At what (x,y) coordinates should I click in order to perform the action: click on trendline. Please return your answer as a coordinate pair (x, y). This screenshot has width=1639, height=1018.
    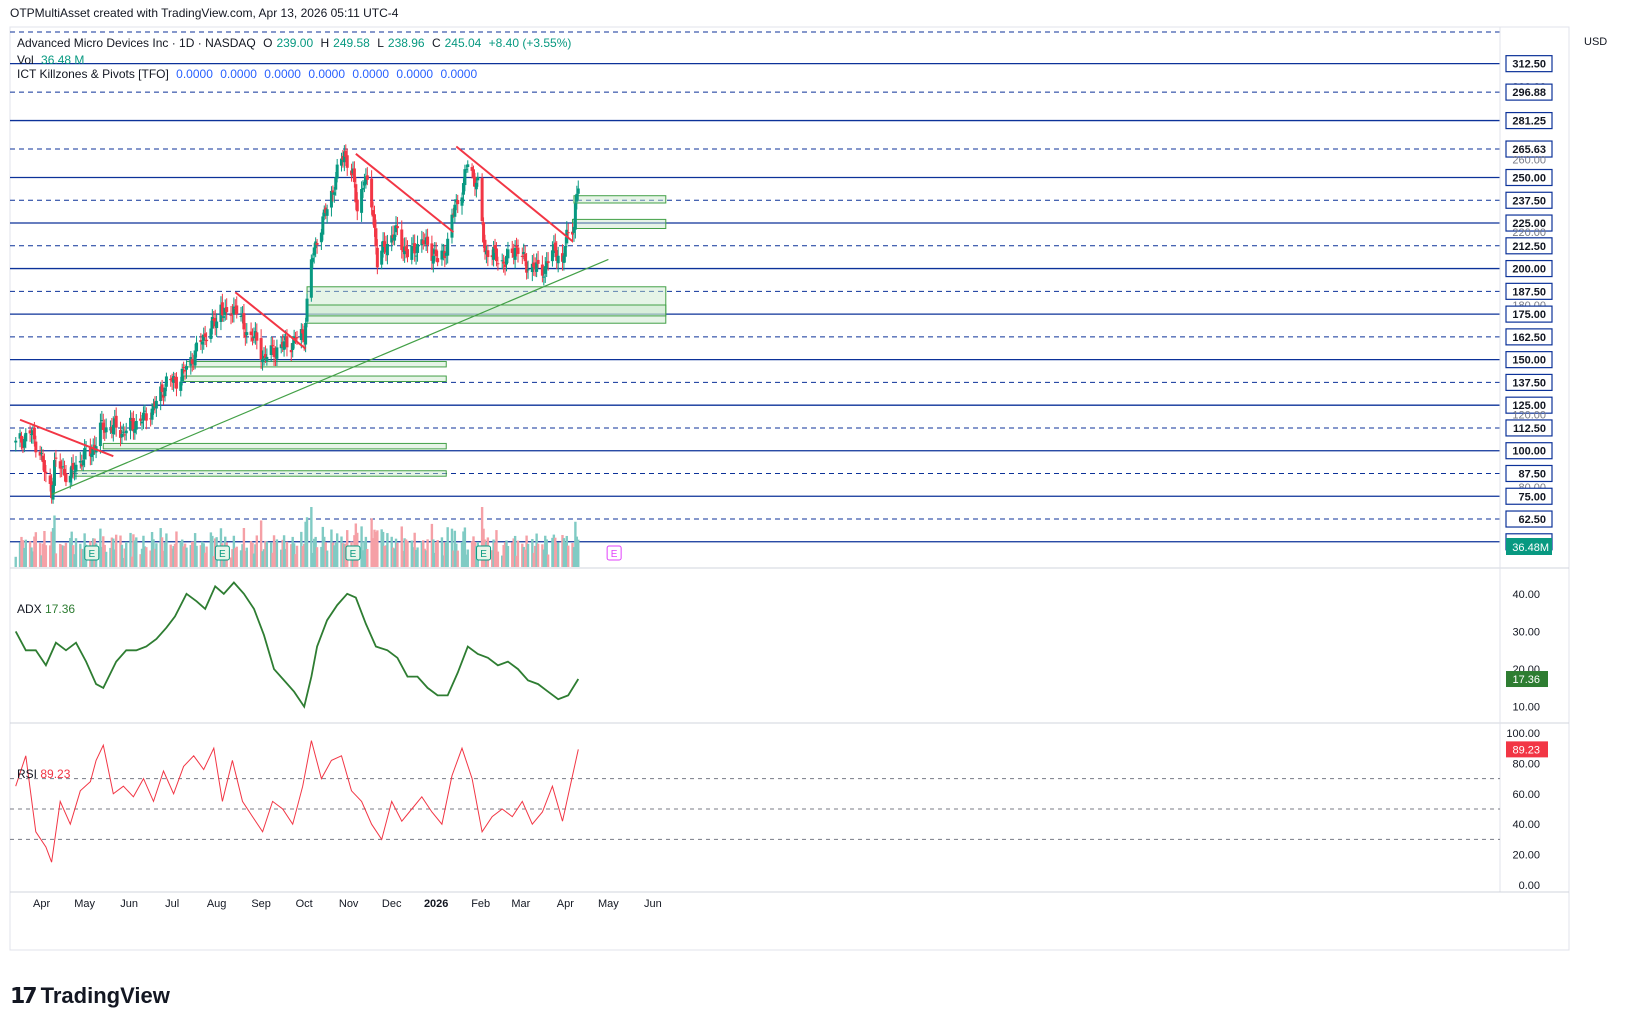
    Looking at the image, I should click on (330, 376).